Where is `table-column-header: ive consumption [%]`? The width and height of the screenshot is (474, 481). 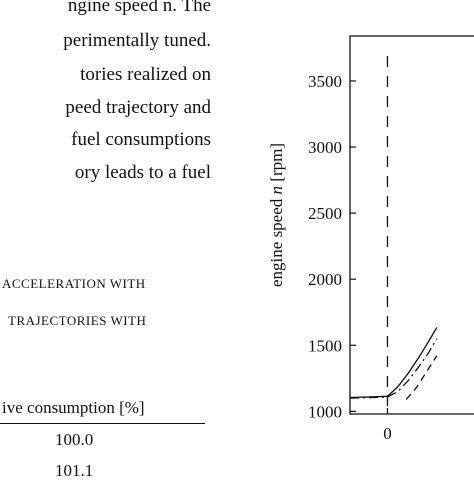 table-column-header: ive consumption [%] is located at coordinates (73, 407).